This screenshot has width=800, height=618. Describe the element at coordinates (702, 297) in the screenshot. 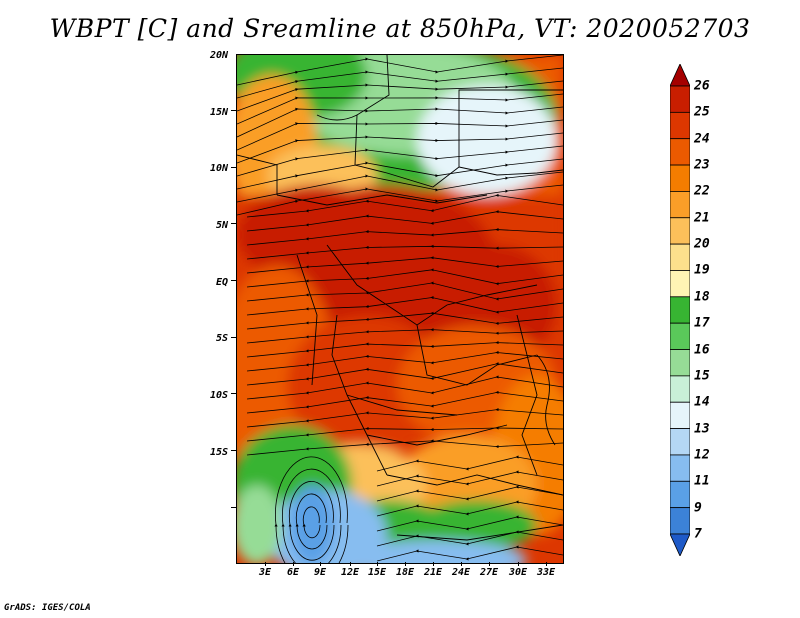

I see `colorbar-label: 18` at that location.